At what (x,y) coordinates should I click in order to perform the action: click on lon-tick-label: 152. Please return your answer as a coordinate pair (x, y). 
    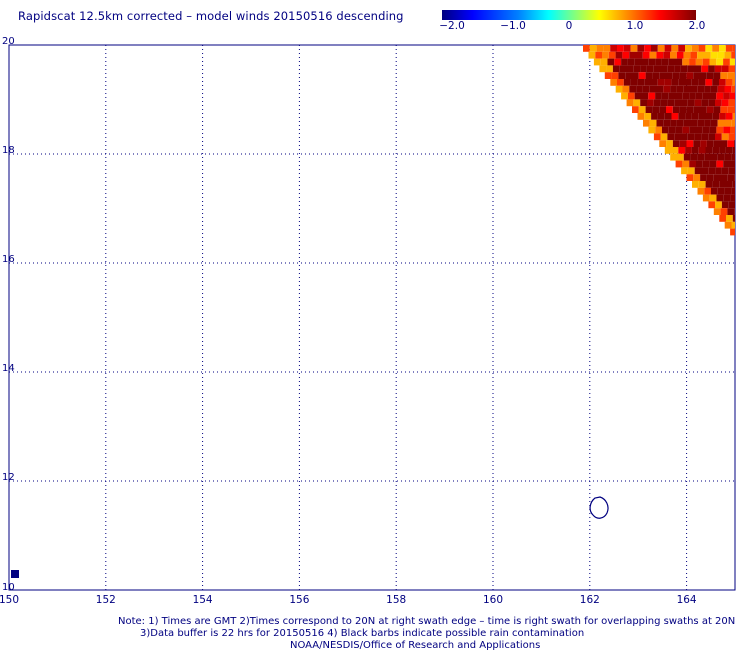
    Looking at the image, I should click on (106, 600).